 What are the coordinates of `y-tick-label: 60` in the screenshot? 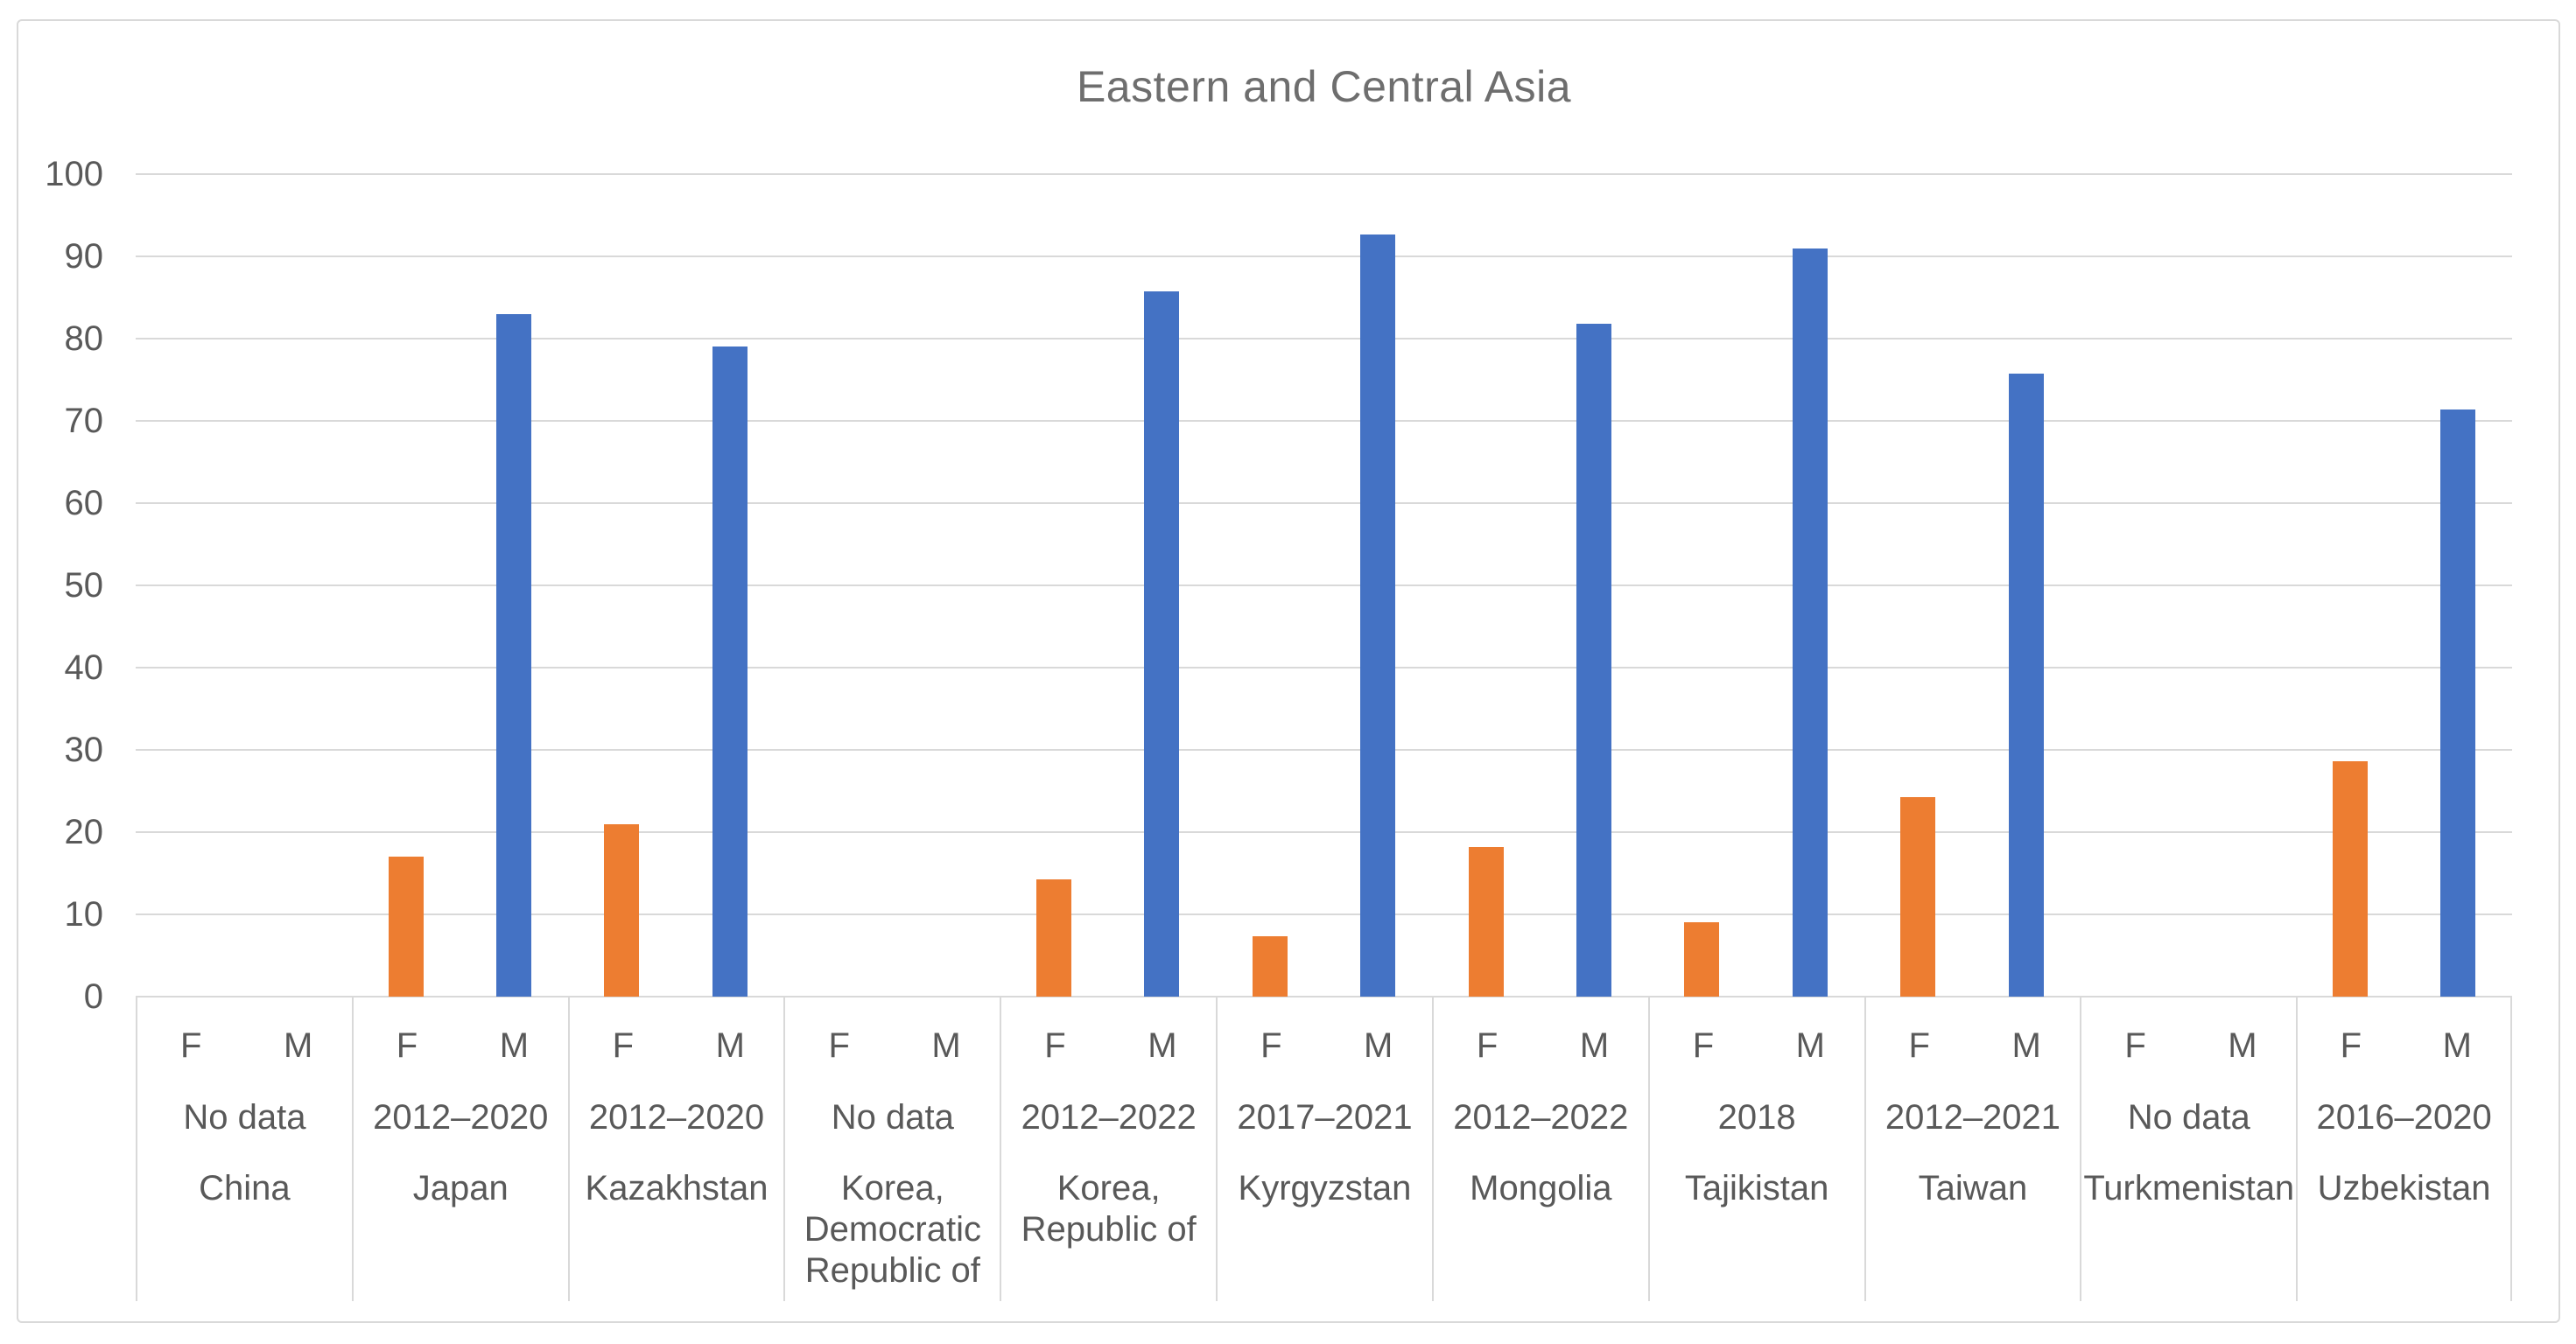 It's located at (84, 503).